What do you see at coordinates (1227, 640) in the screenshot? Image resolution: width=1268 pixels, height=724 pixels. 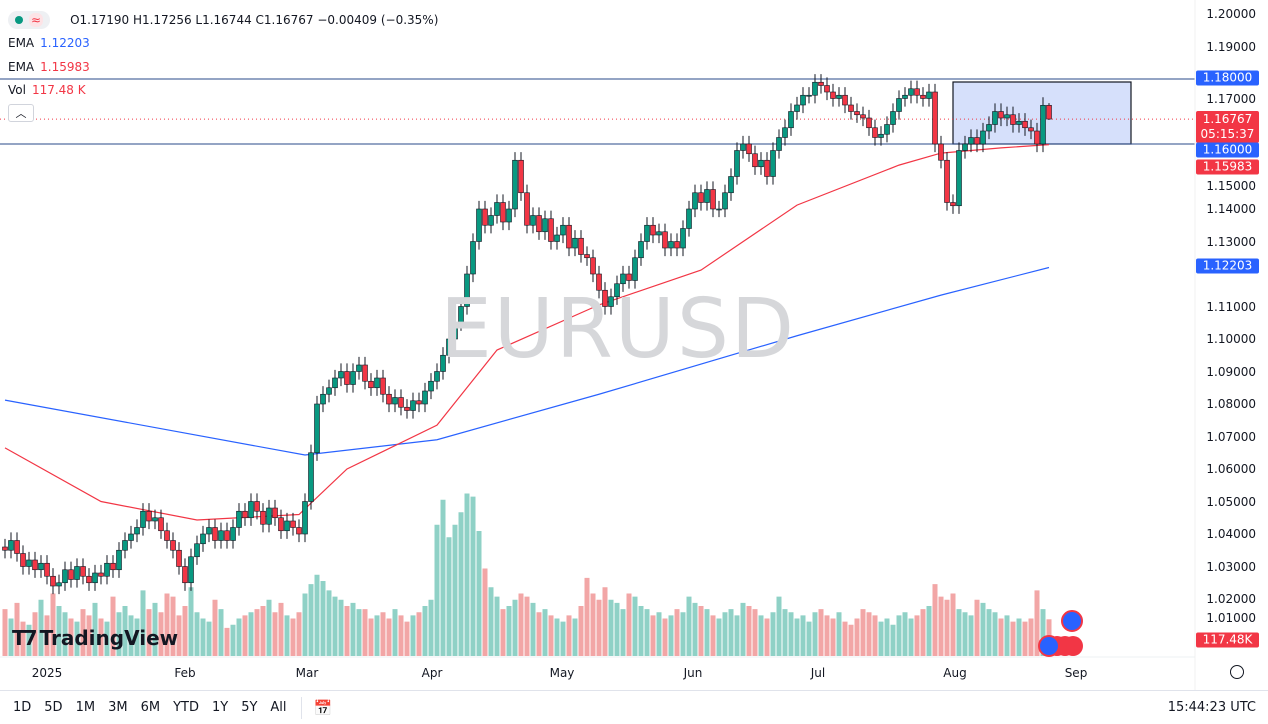 I see `volume-badge: 117.48K` at bounding box center [1227, 640].